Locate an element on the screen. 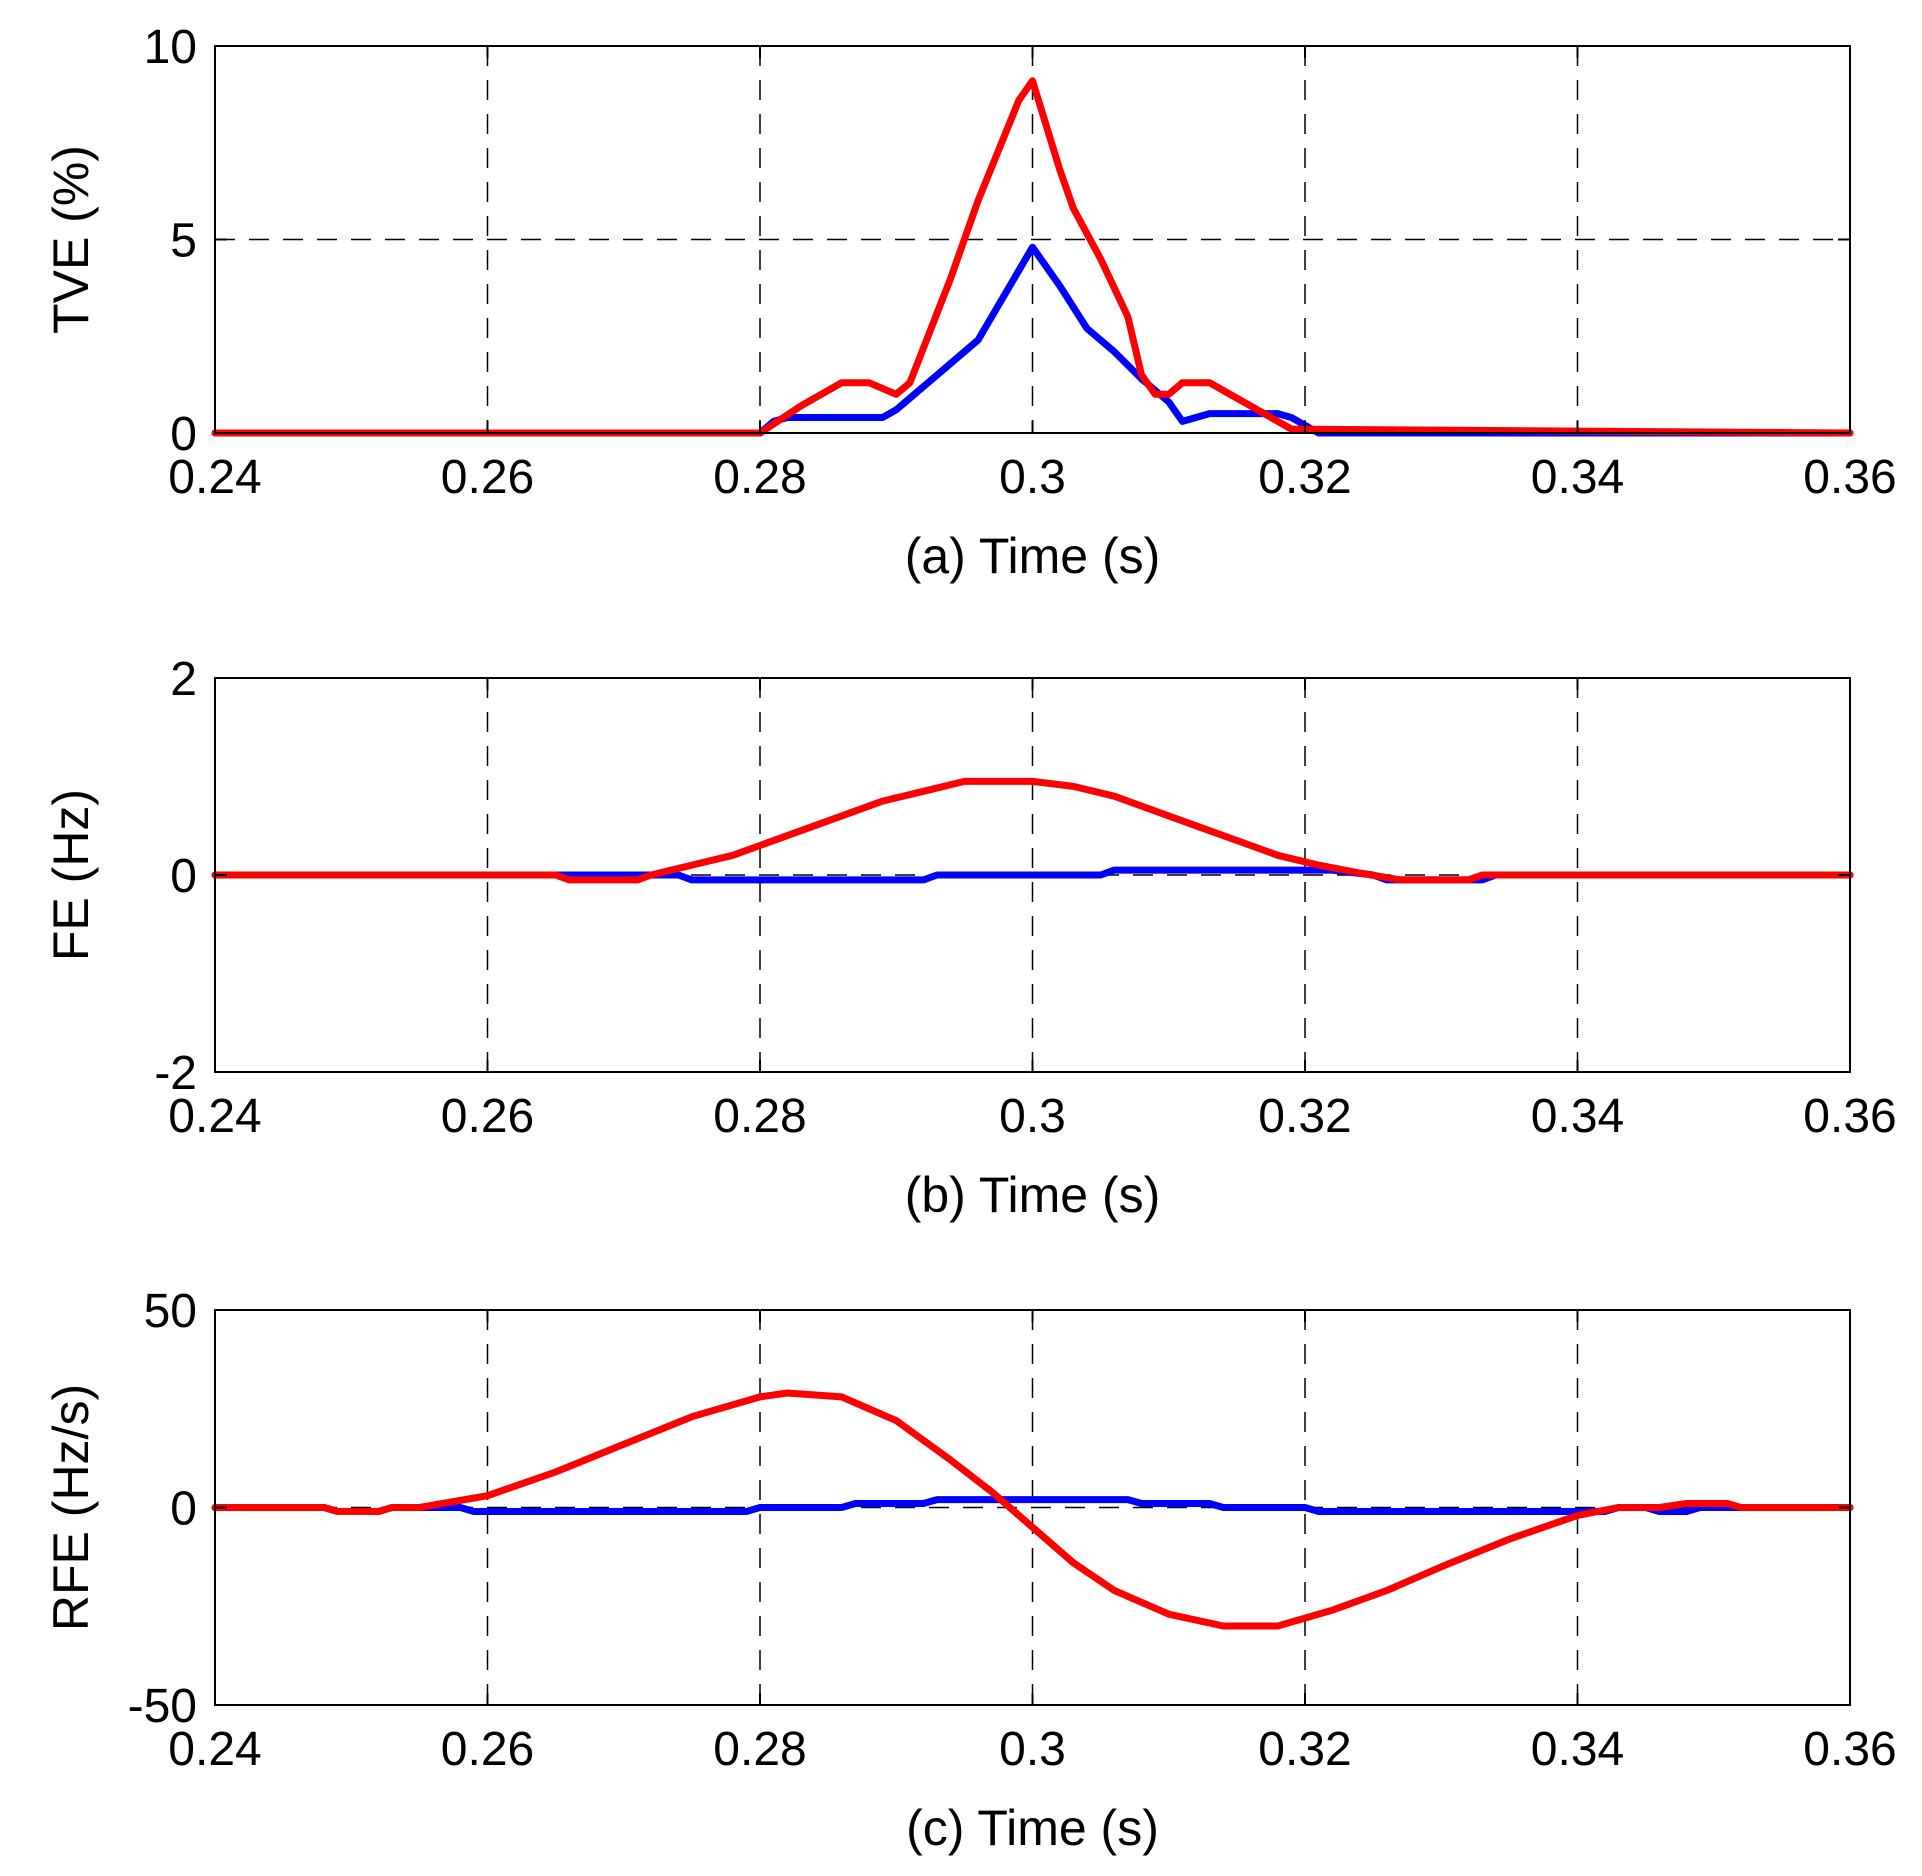  y-axis-label: FE (Hz) is located at coordinates (71, 875).